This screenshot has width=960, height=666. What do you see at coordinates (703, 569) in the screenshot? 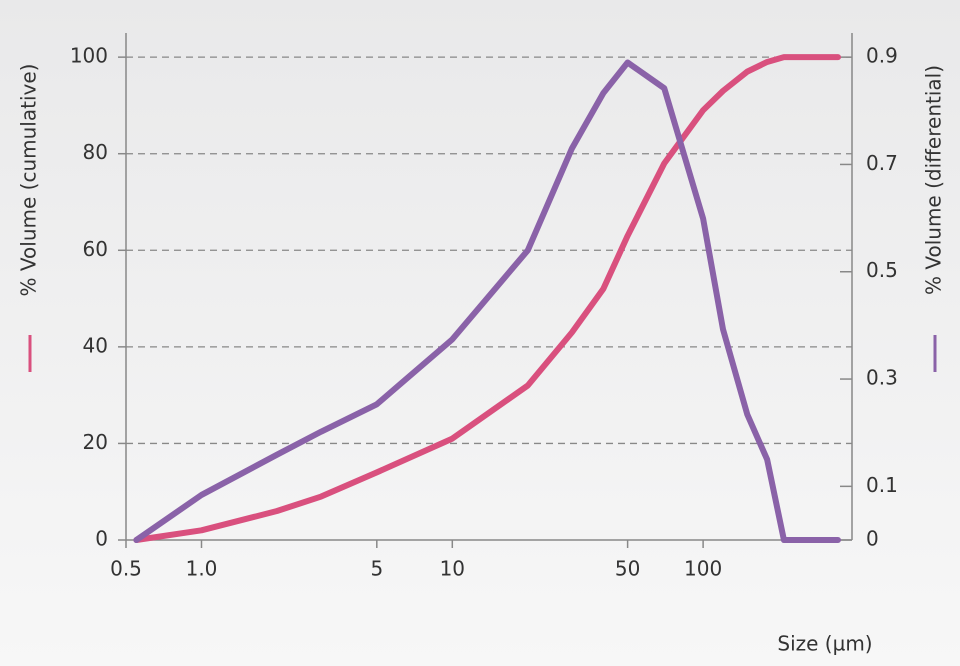
I see `x-tick-label: 100` at bounding box center [703, 569].